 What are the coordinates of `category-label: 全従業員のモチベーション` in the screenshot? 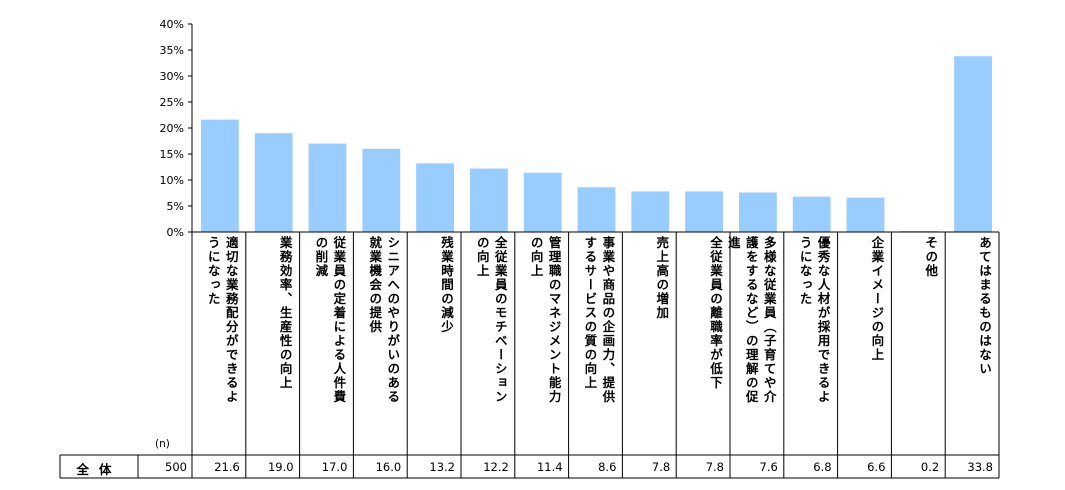 It's located at (500, 320).